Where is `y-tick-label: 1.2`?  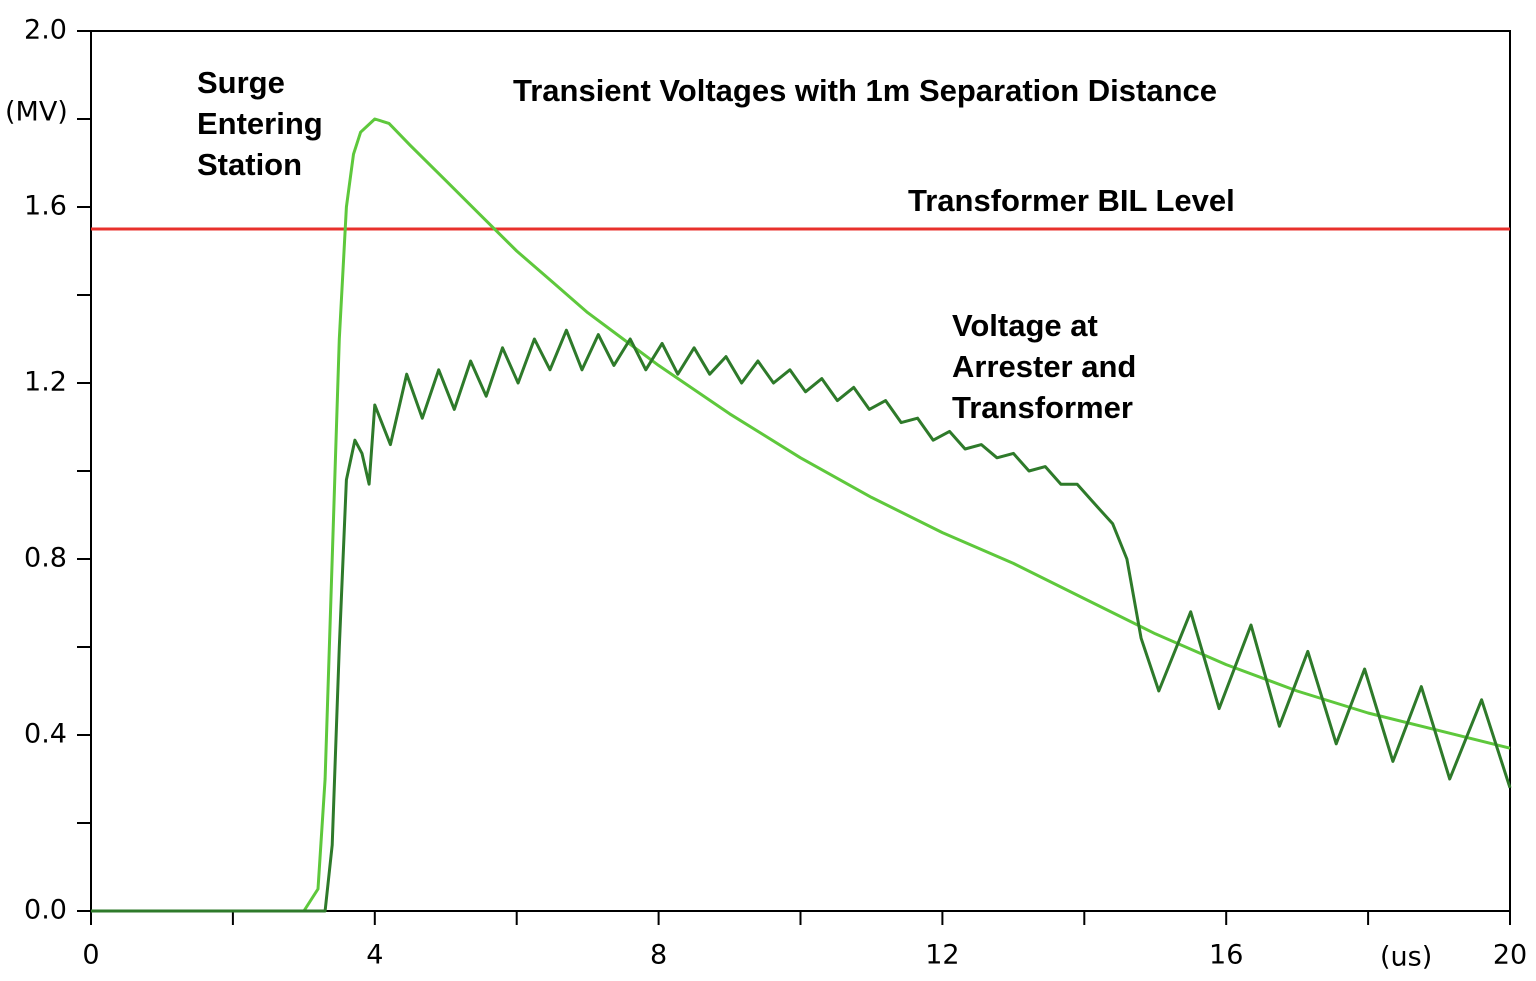 y-tick-label: 1.2 is located at coordinates (45, 382).